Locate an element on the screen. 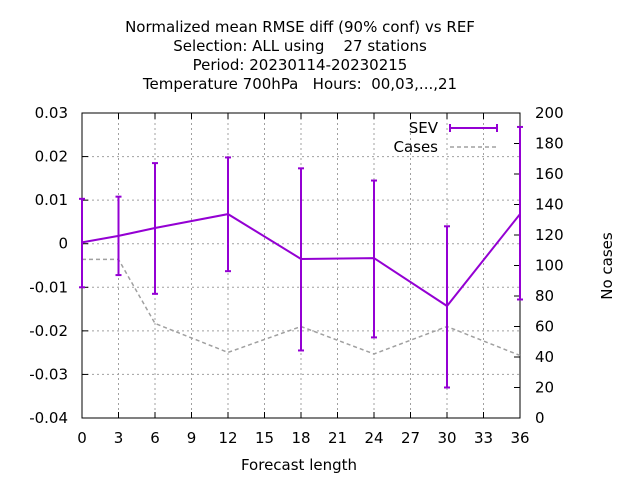 This screenshot has height=480, width=640. cases-line is located at coordinates (301, 307).